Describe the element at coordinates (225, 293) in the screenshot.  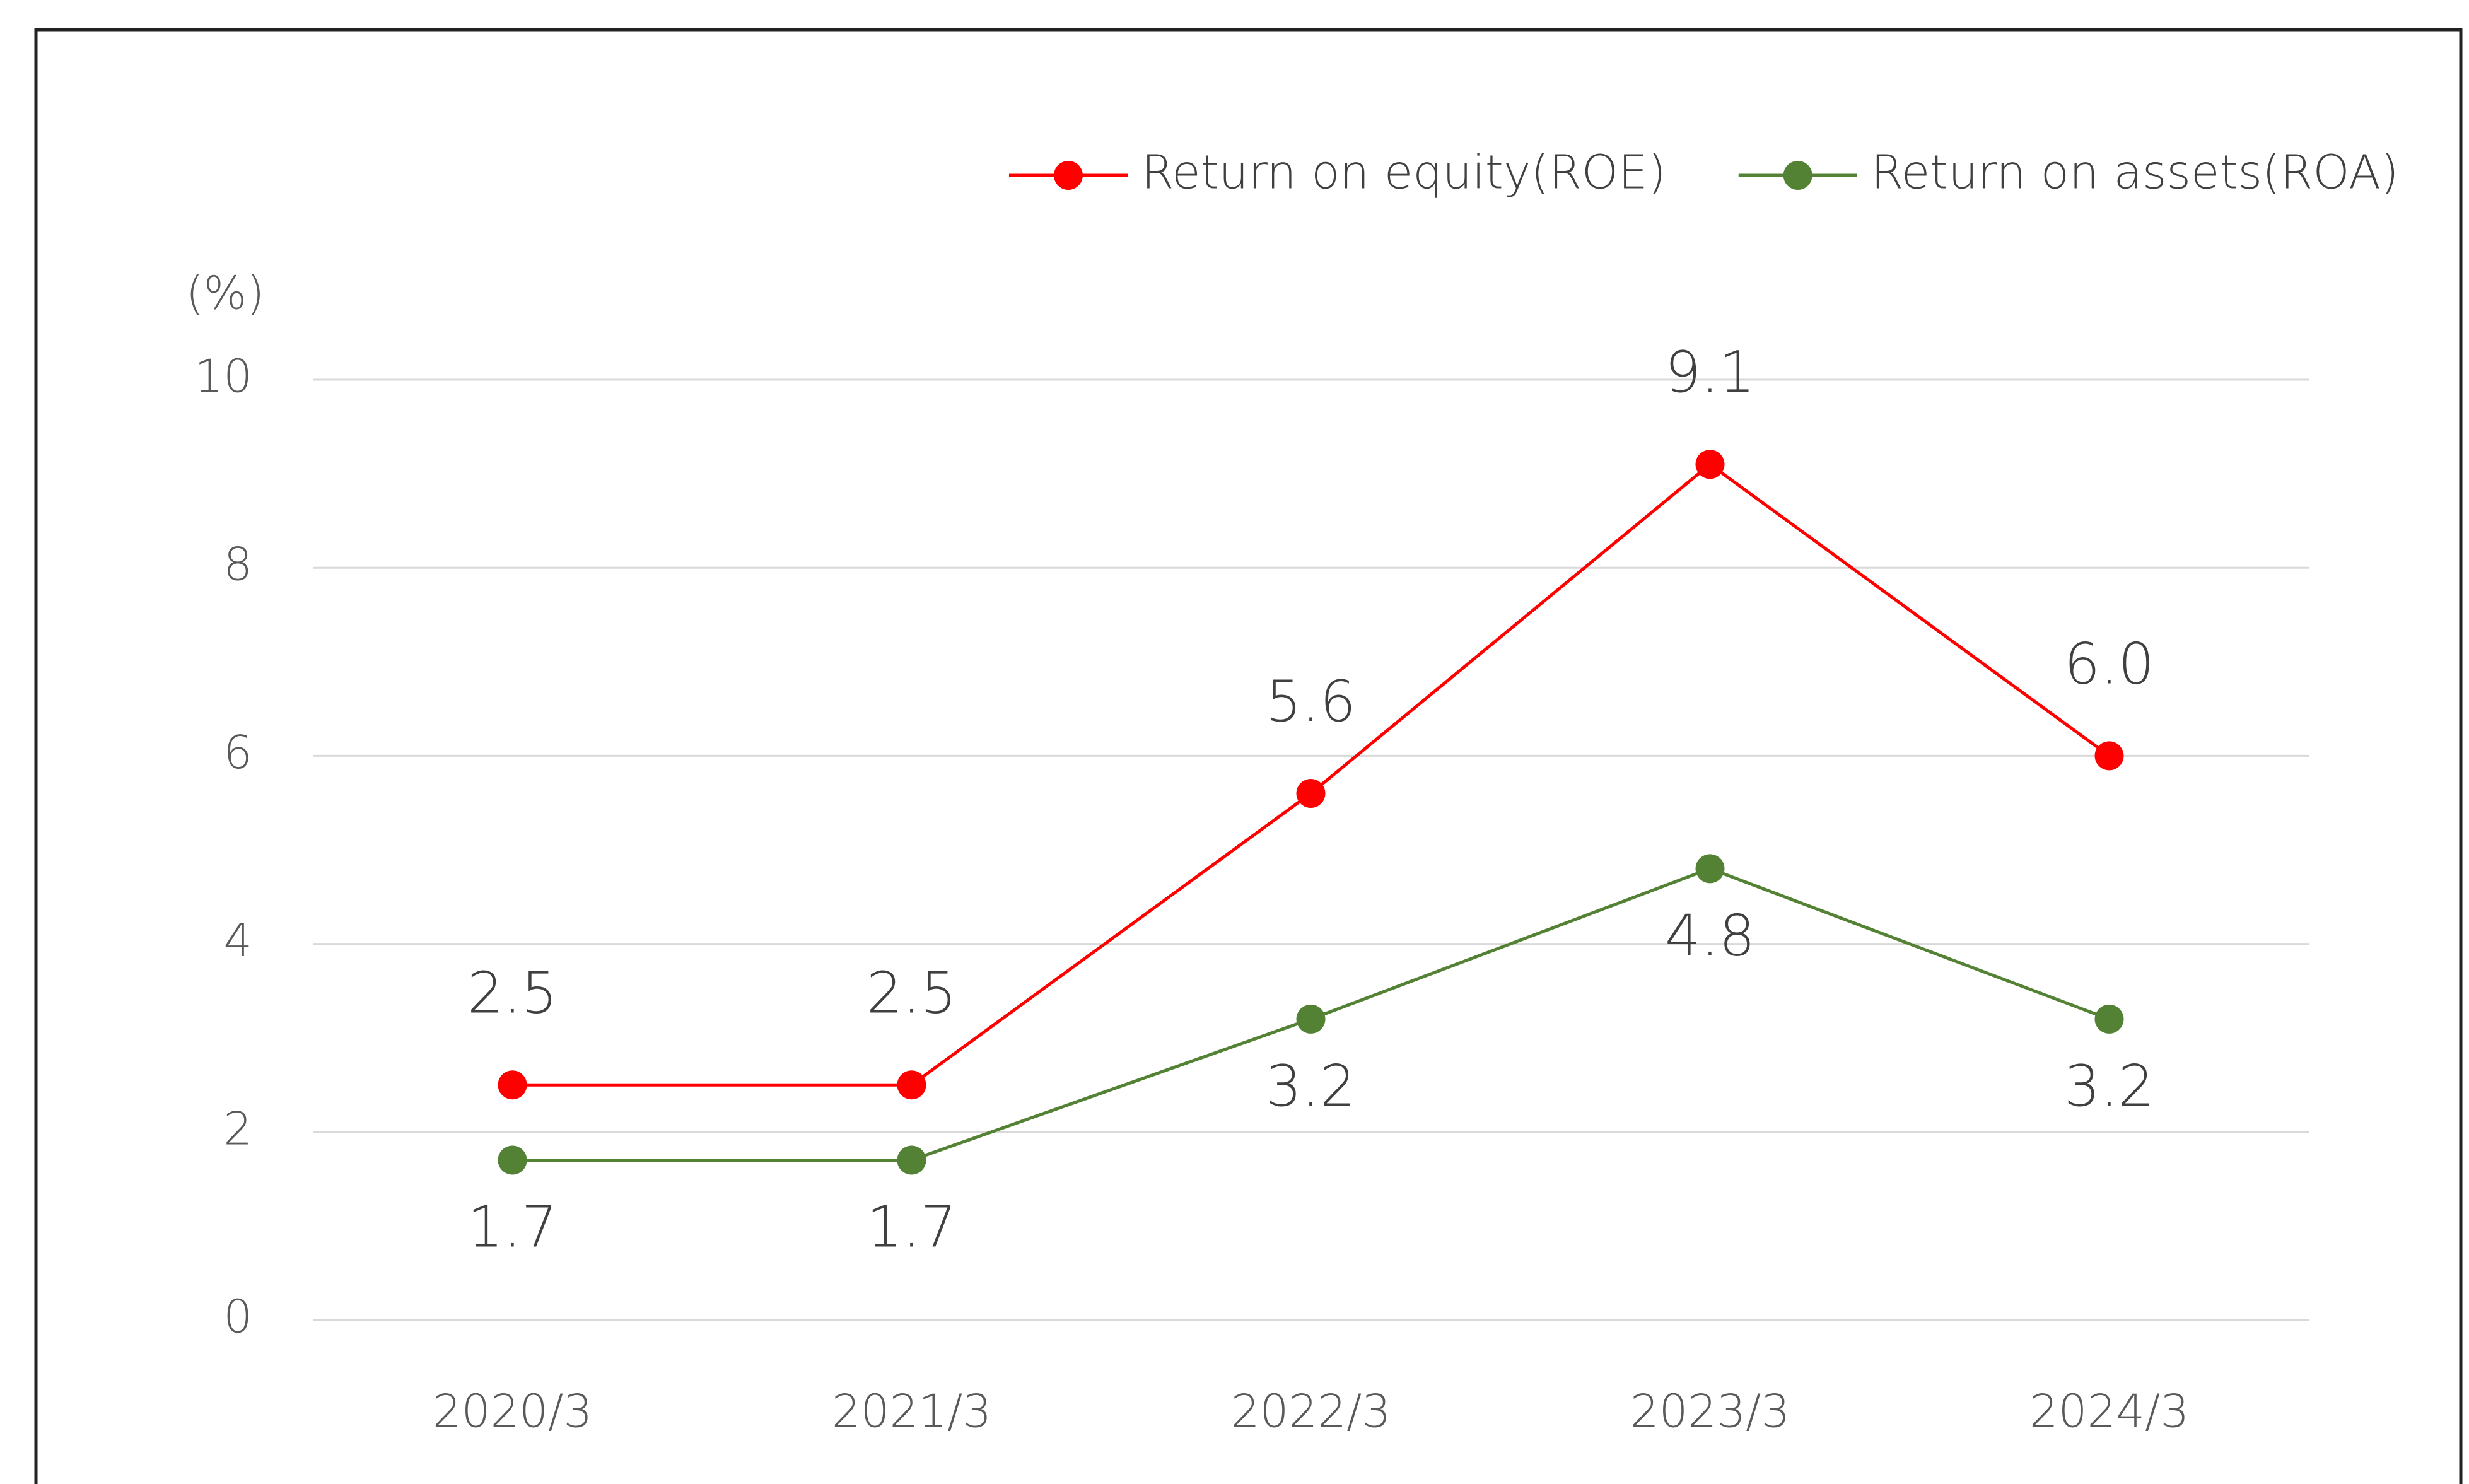
I see `y-axis-label: (%)` at that location.